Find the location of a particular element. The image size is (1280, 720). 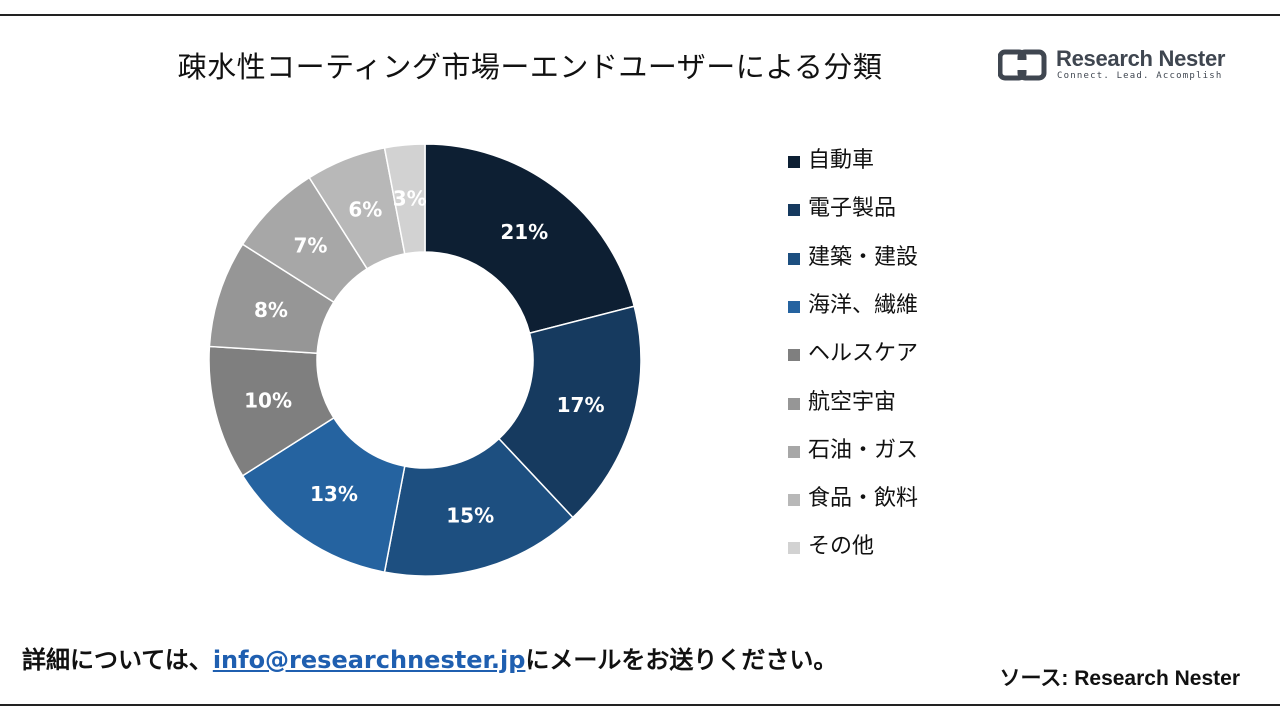

slice-label-6: 8% is located at coordinates (271, 310).